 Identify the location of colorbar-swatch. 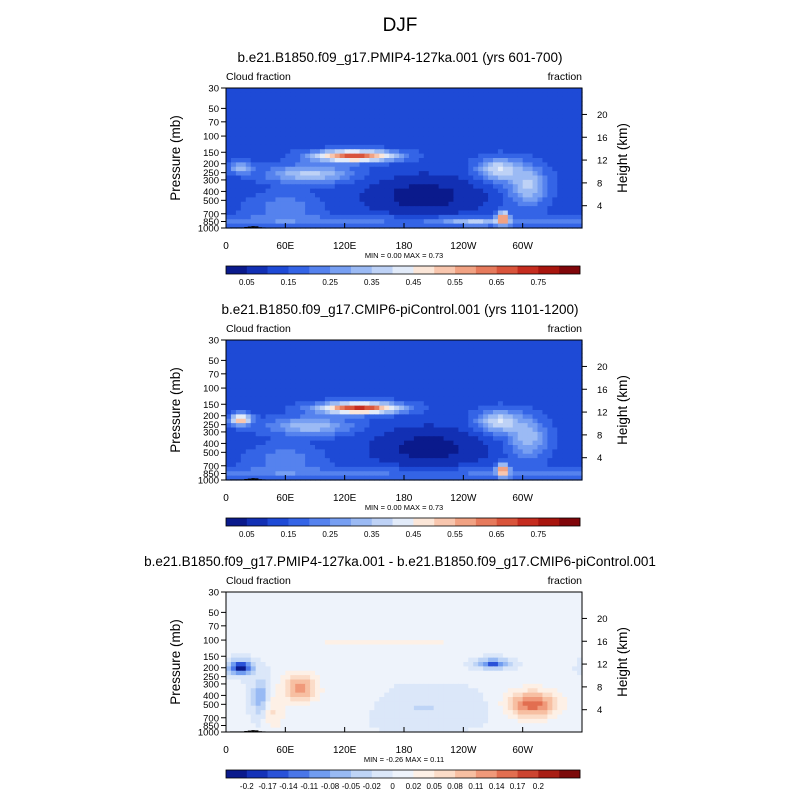
(278, 522).